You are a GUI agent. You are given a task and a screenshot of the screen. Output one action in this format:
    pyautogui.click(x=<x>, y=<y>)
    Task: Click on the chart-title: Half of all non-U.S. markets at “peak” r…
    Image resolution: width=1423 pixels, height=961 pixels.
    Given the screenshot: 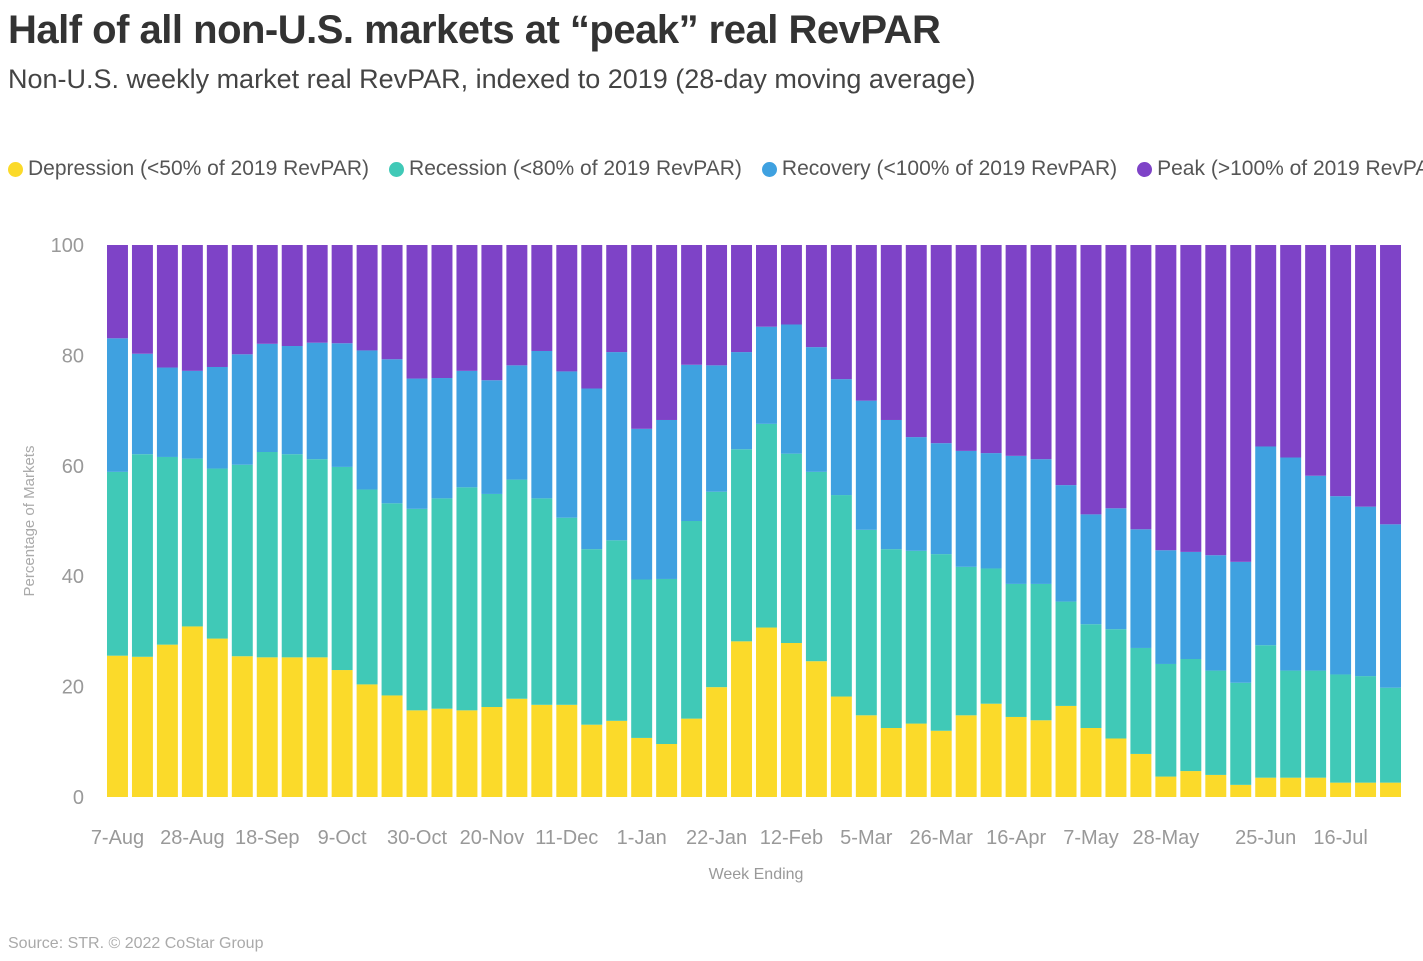 What is the action you would take?
    pyautogui.click(x=474, y=30)
    